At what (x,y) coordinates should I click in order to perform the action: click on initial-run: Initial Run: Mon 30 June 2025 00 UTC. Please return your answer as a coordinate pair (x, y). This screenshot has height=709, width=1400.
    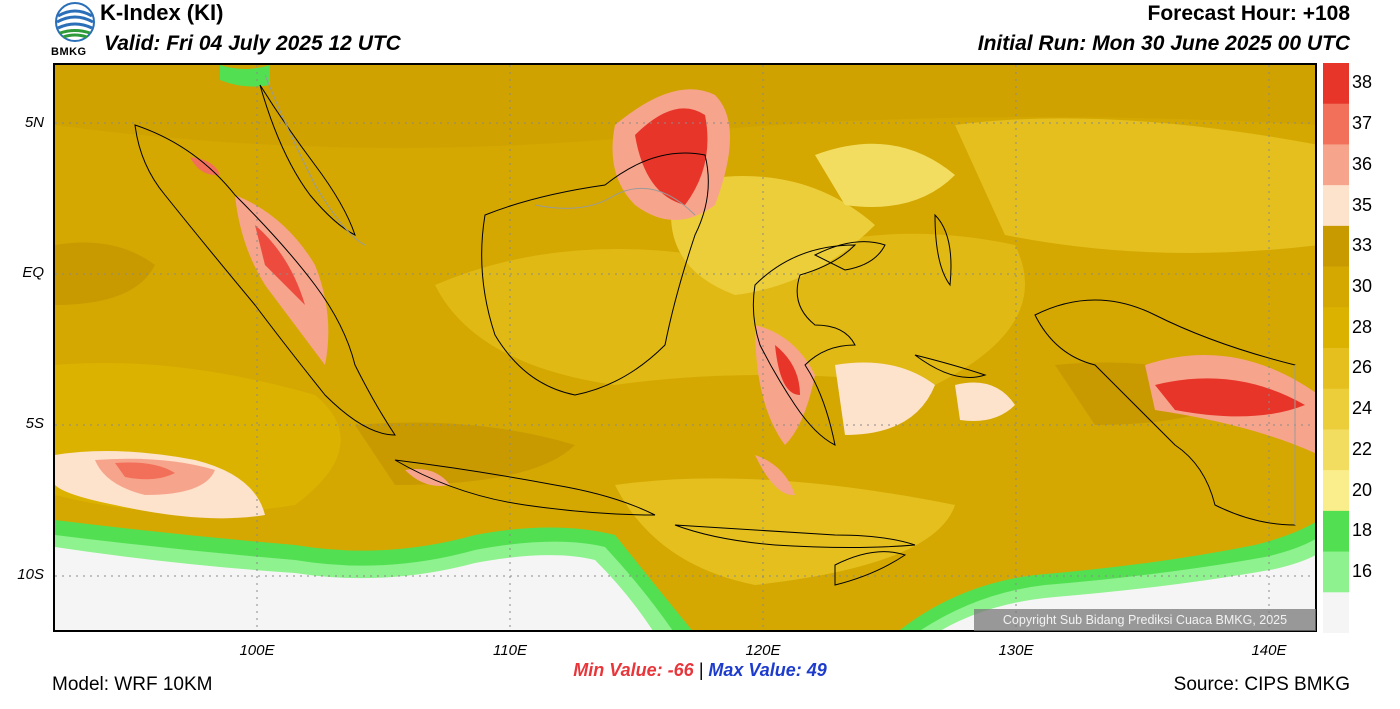
    Looking at the image, I should click on (1163, 43).